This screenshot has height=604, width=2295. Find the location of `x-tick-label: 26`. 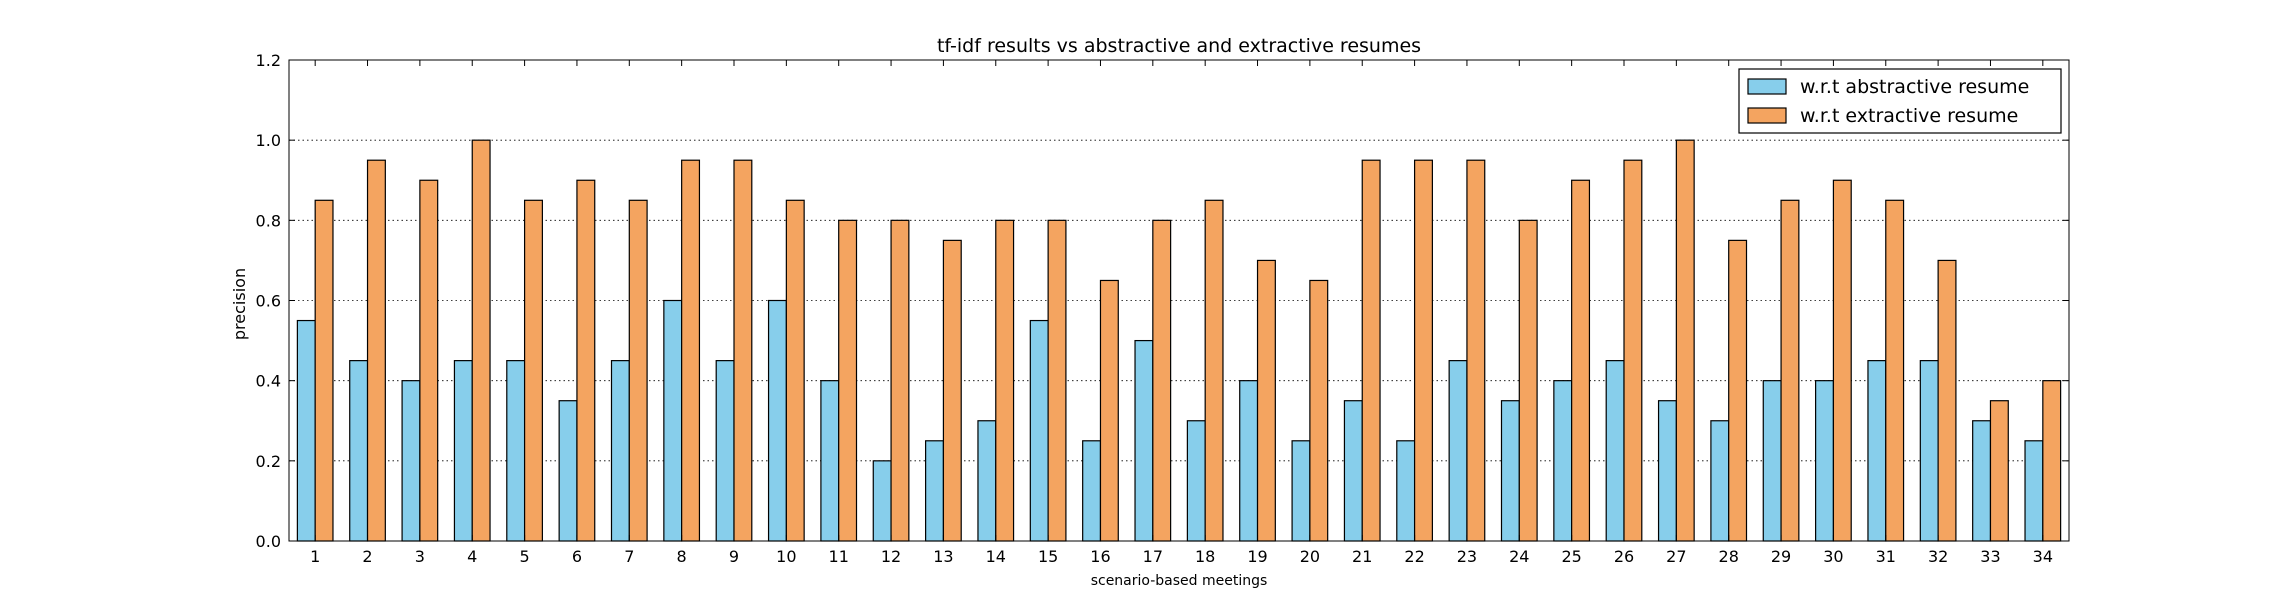

x-tick-label: 26 is located at coordinates (1624, 556).